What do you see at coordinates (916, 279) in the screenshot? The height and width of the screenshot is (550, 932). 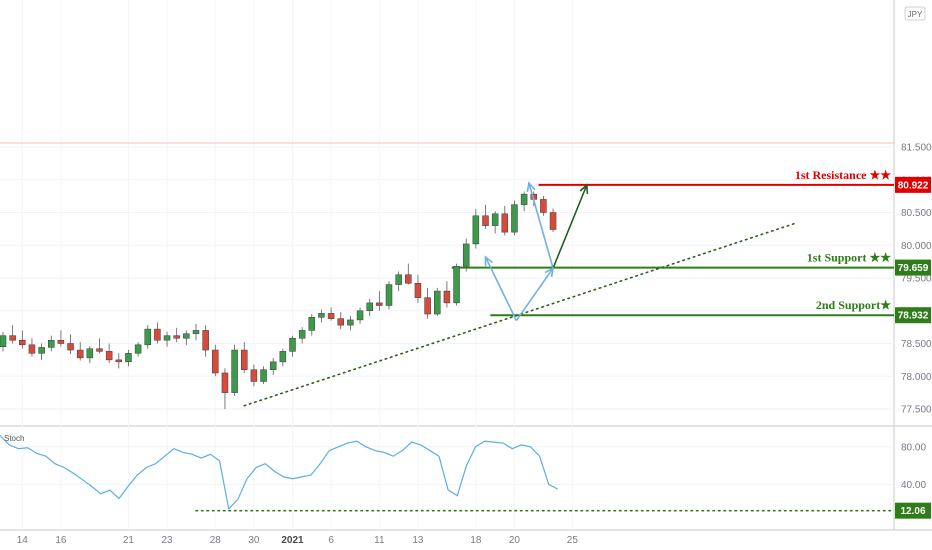 I see `price-tick-label: 79.500` at bounding box center [916, 279].